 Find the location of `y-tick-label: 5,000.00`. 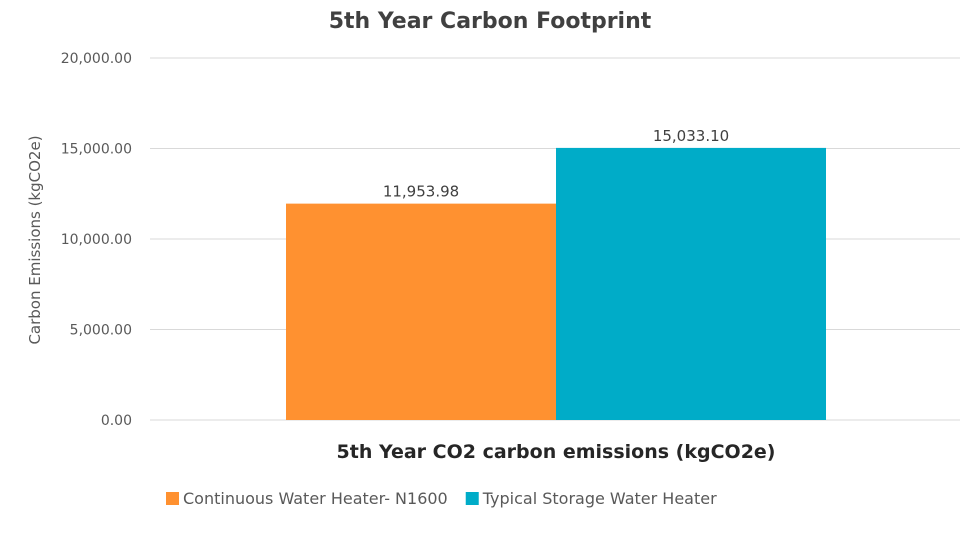

y-tick-label: 5,000.00 is located at coordinates (101, 331).